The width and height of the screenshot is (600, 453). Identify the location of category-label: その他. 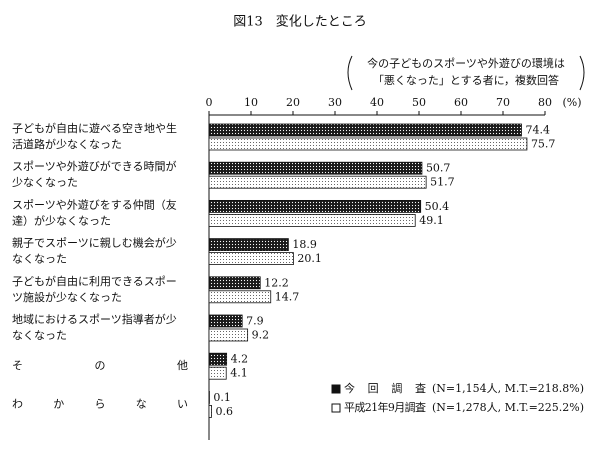
(100, 365).